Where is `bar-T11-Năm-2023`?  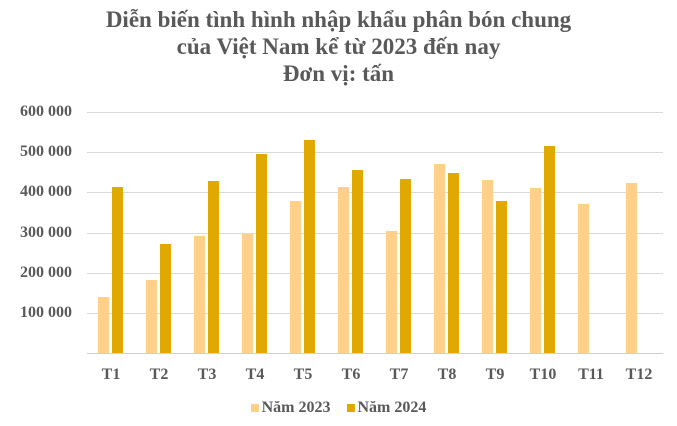
bar-T11-Năm-2023 is located at coordinates (583, 278).